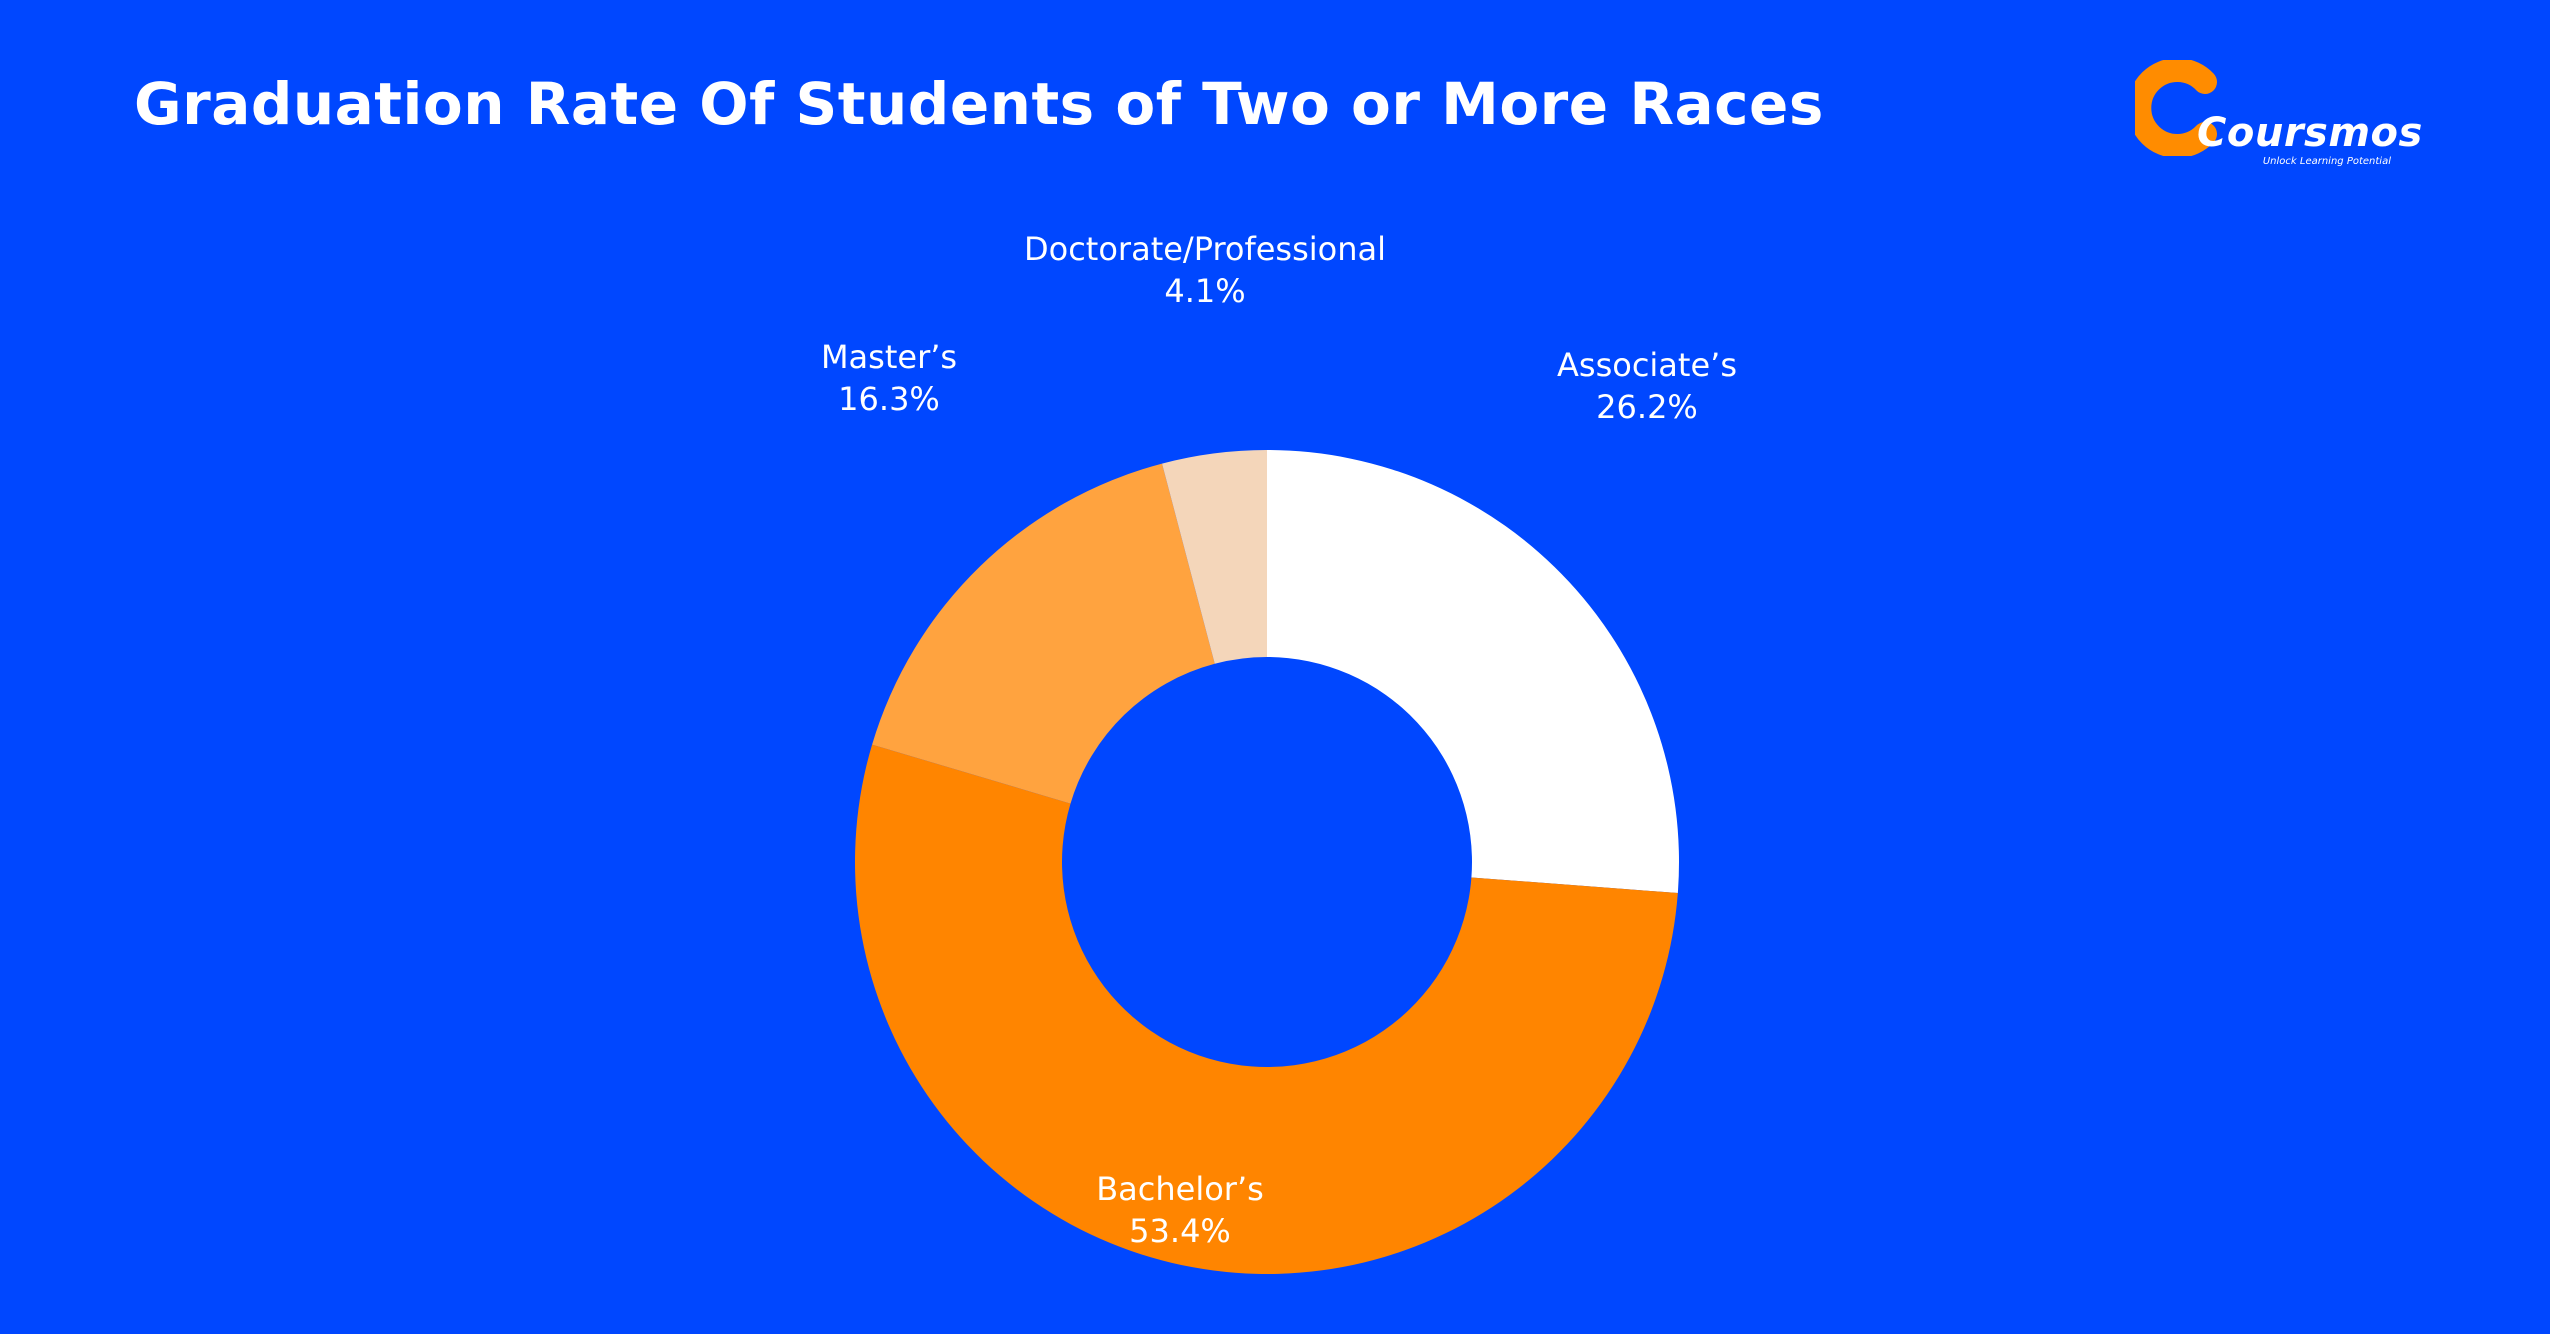 This screenshot has height=1334, width=2550. Describe the element at coordinates (1180, 1231) in the screenshot. I see `slice-value-label: 53.4%` at that location.